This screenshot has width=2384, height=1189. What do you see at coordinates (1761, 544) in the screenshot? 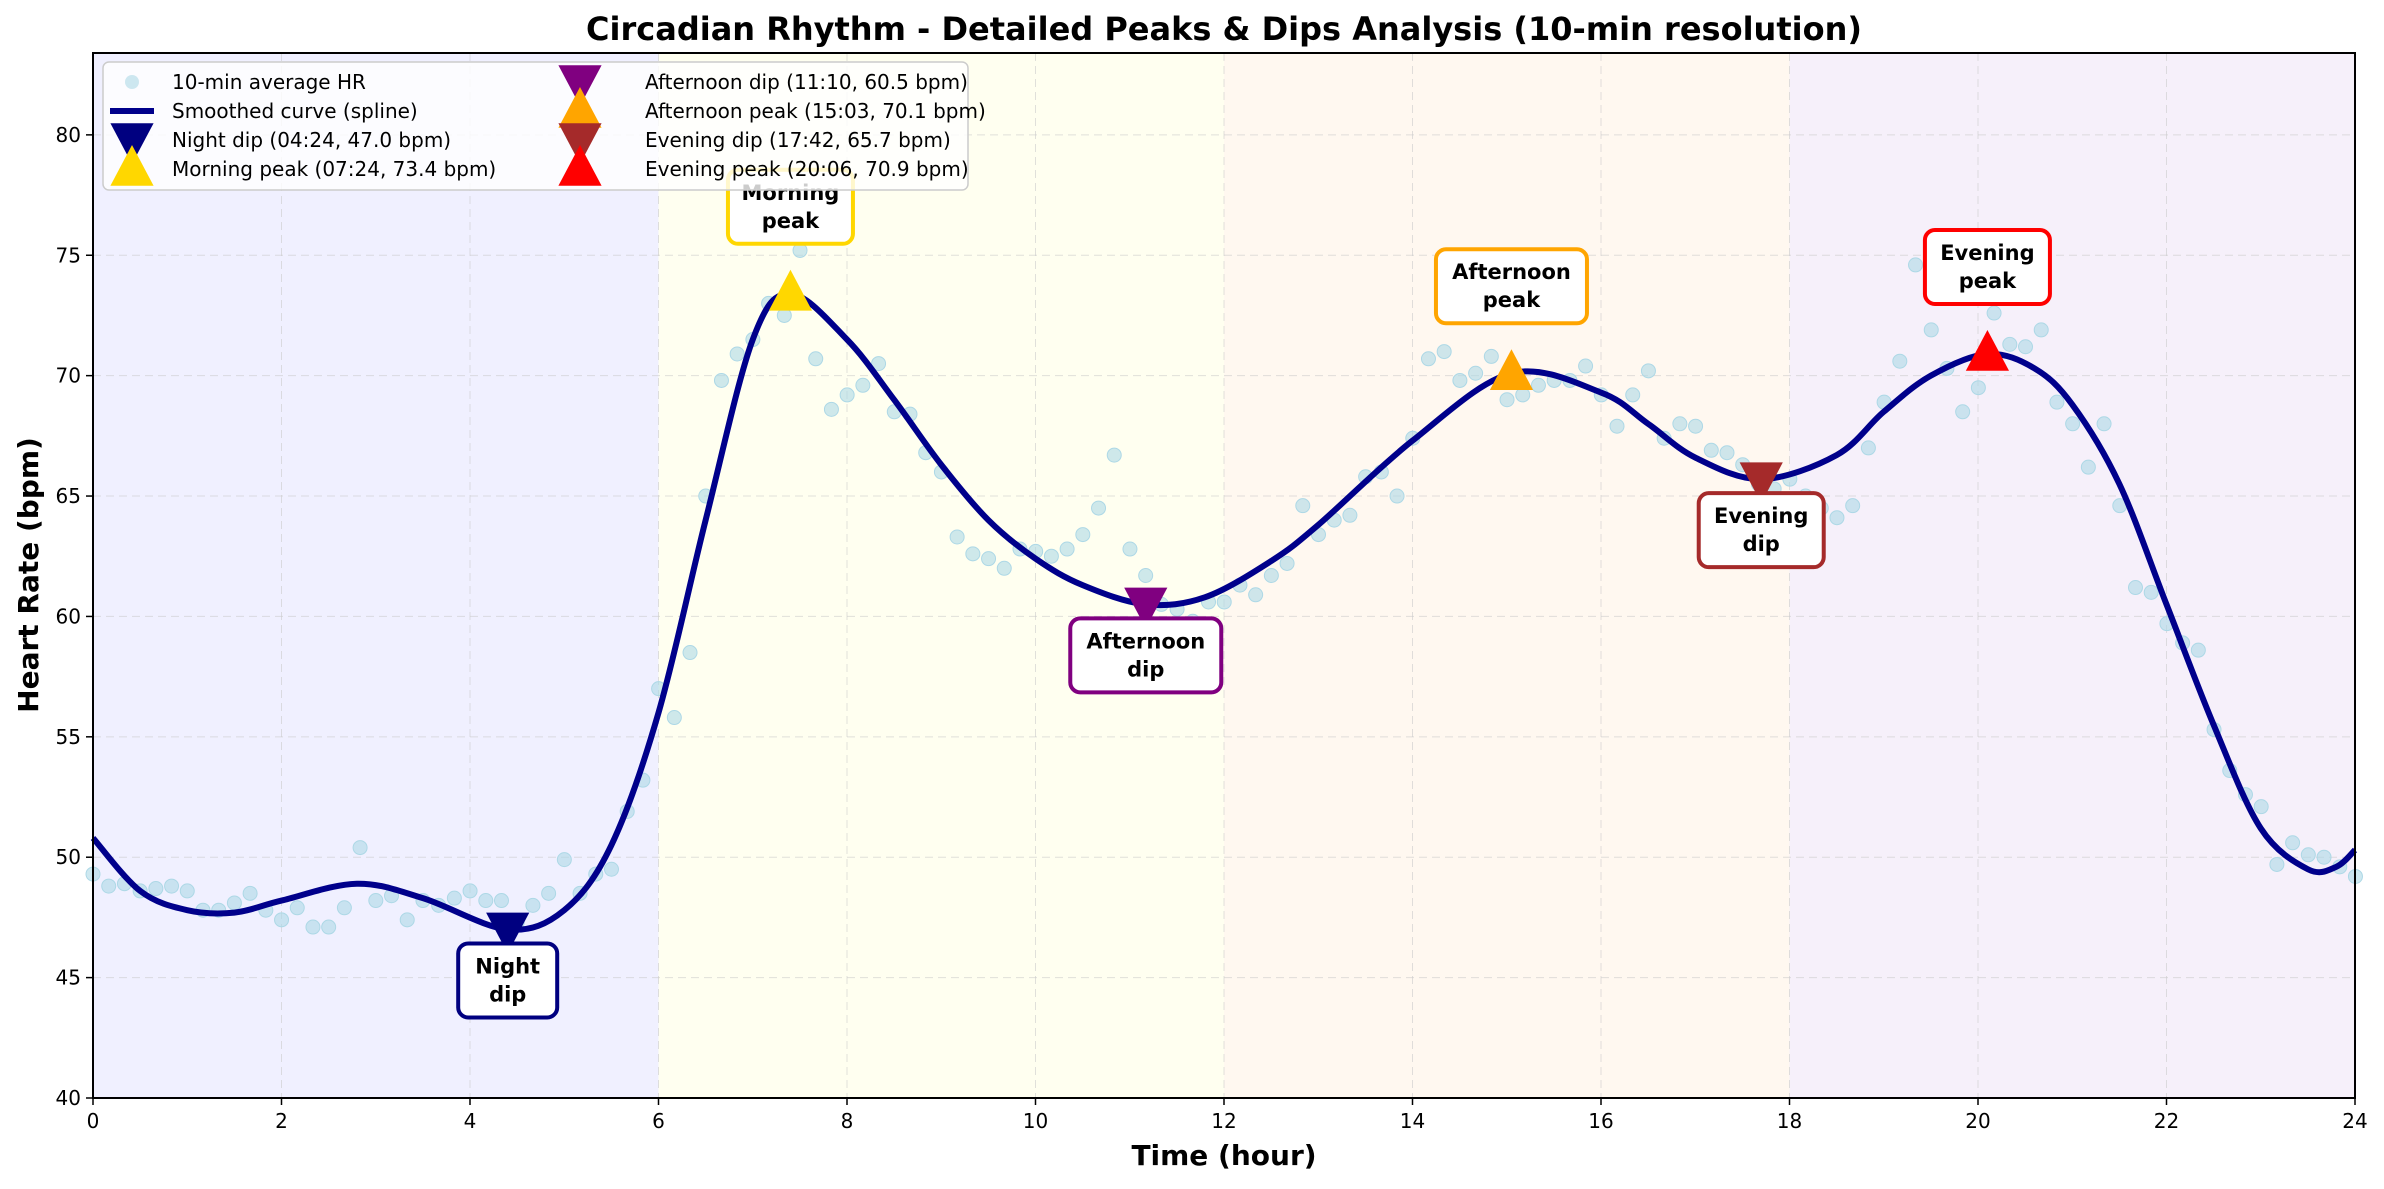
I see `annotation-line2: dip` at bounding box center [1761, 544].